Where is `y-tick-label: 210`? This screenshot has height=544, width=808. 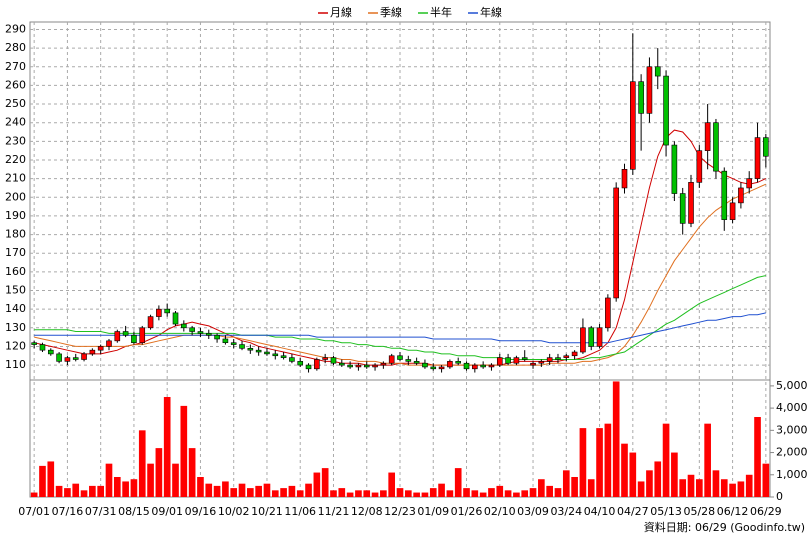
y-tick-label: 210 is located at coordinates (15, 178).